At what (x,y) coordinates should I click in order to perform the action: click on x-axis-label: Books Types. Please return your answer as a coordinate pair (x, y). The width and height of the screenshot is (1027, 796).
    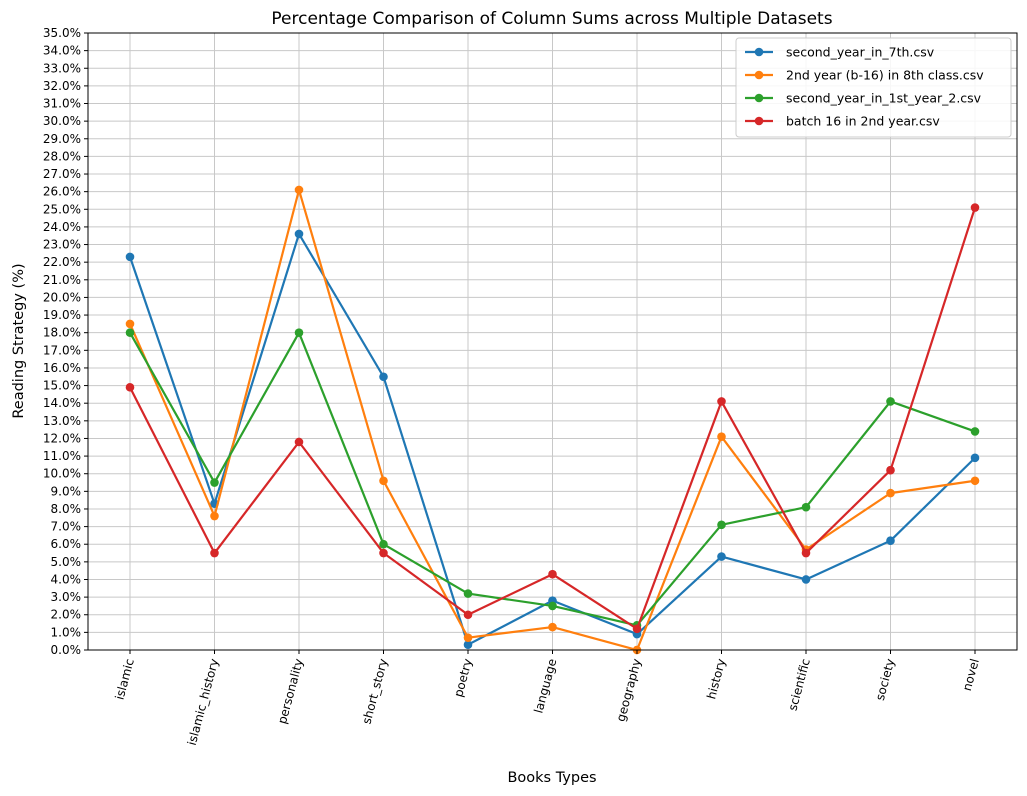
    Looking at the image, I should click on (551, 778).